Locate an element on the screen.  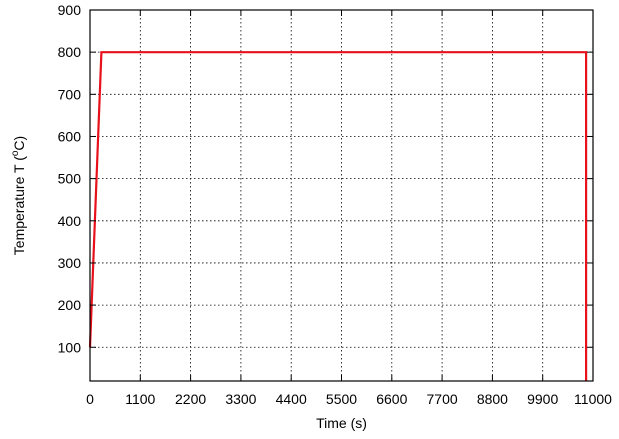
y-tick-label: 500 is located at coordinates (70, 179).